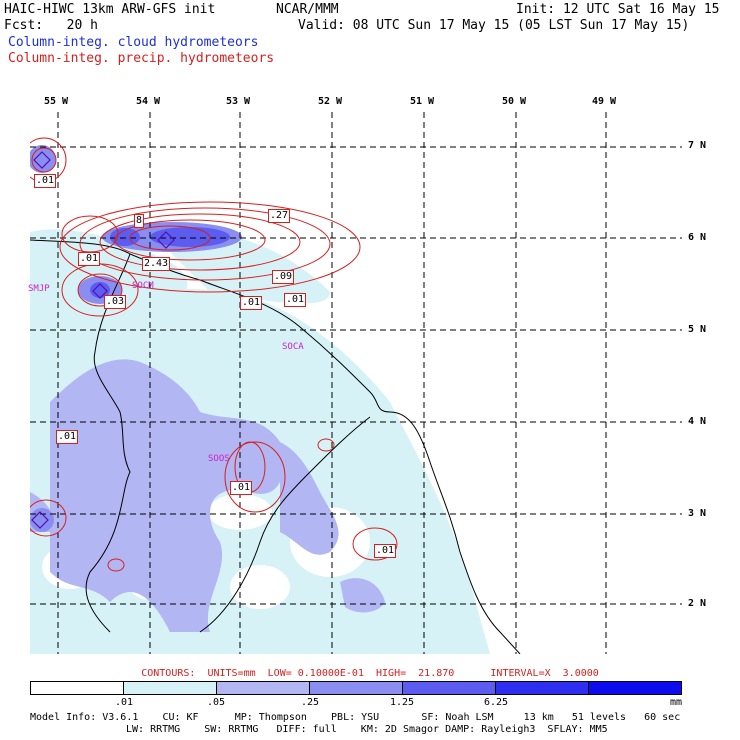 The width and height of the screenshot is (740, 740). What do you see at coordinates (293, 347) in the screenshot?
I see `station-label: SOCA` at bounding box center [293, 347].